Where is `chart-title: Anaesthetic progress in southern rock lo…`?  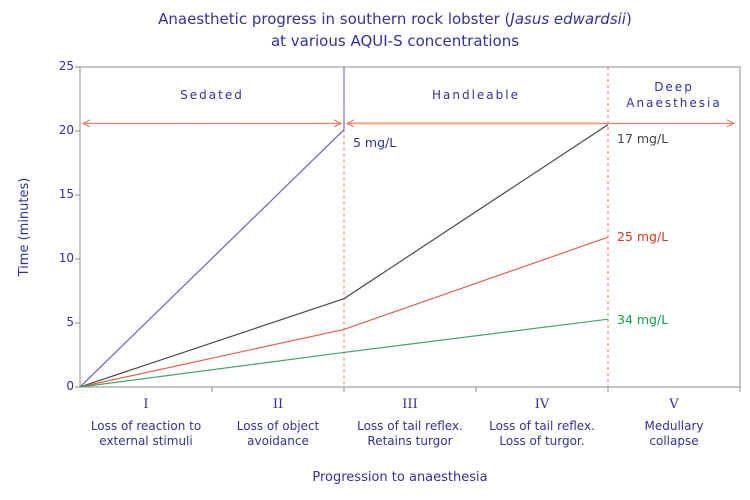 chart-title: Anaesthetic progress in southern rock lo… is located at coordinates (395, 30).